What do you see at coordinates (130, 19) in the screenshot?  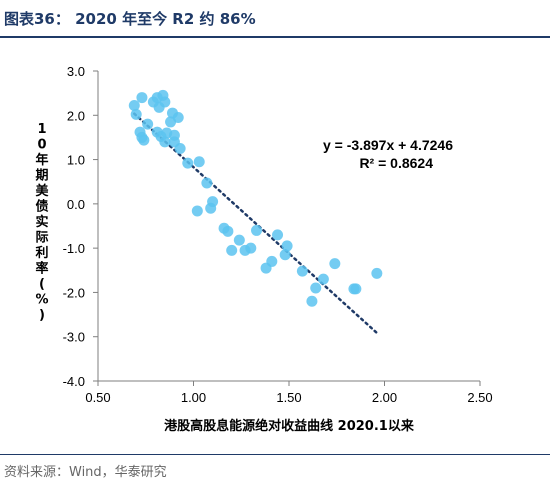 I see `chart-title: 图表36： 2020 年至今 R2 约 86%` at bounding box center [130, 19].